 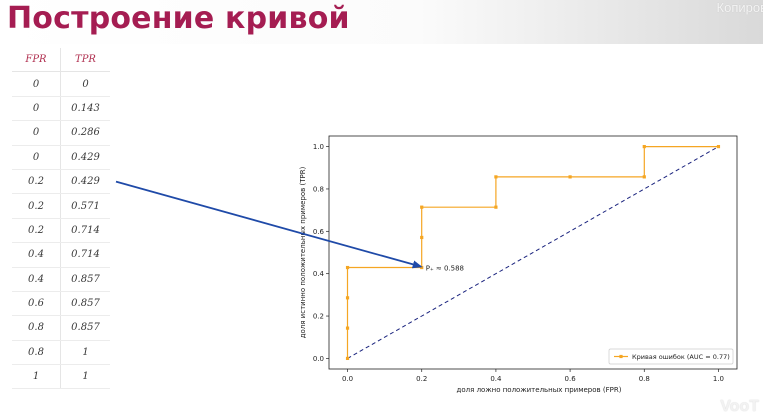 What do you see at coordinates (421, 379) in the screenshot?
I see `x-tick-label: 0.2` at bounding box center [421, 379].